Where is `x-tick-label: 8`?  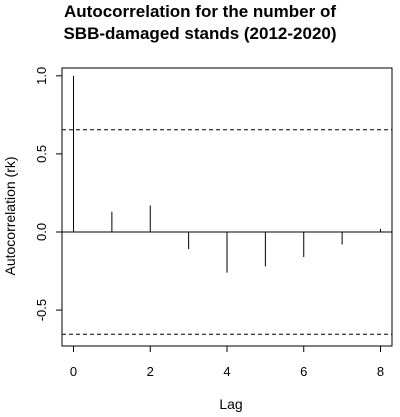 x-tick-label: 8 is located at coordinates (380, 371).